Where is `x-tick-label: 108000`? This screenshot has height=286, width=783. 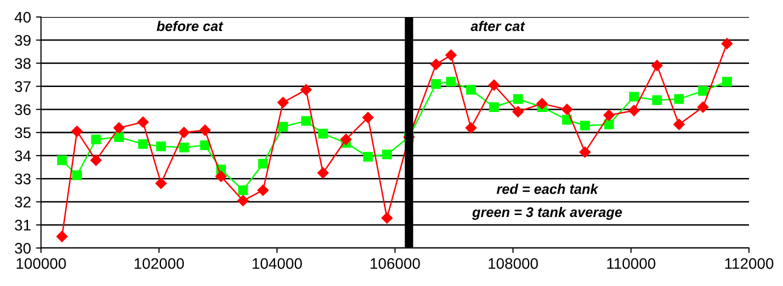
x-tick-label: 108000 is located at coordinates (513, 263).